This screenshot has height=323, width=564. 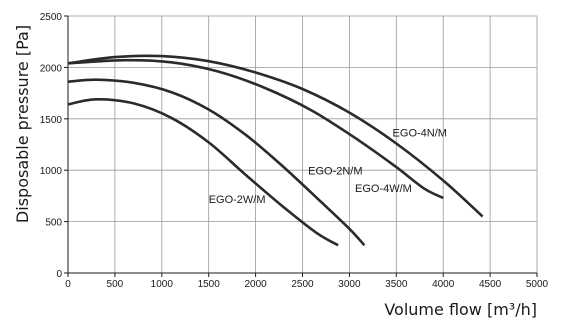 What do you see at coordinates (383, 189) in the screenshot?
I see `label-ego-4w-m: EGO-4W/M` at bounding box center [383, 189].